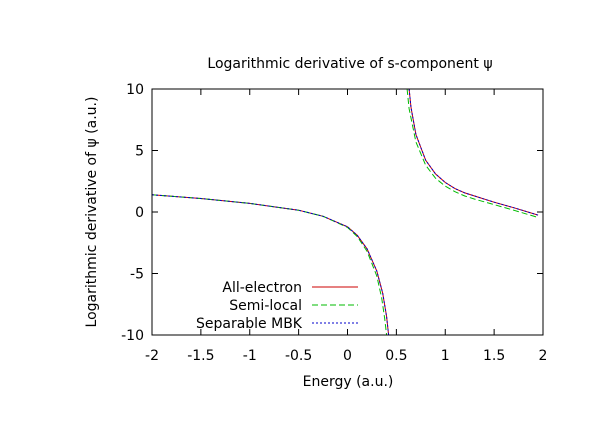 The height and width of the screenshot is (428, 612). I want to click on y-tick-label: -5, so click(137, 275).